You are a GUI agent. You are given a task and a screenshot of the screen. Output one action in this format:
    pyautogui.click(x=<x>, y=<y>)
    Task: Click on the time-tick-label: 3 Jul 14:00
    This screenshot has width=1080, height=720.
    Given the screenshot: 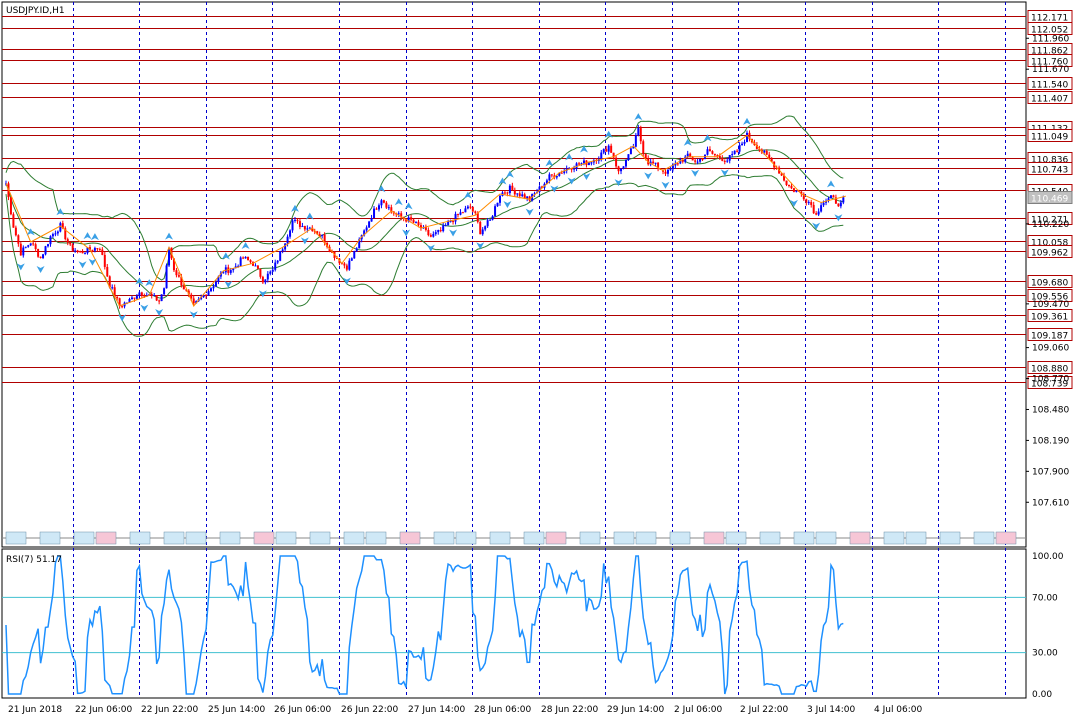 What is the action you would take?
    pyautogui.click(x=831, y=710)
    